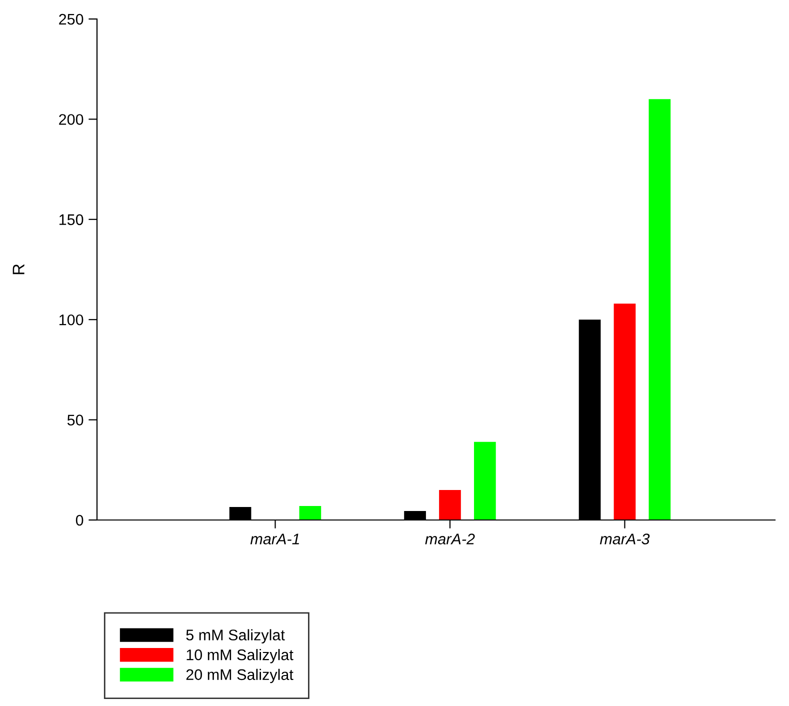 Image resolution: width=789 pixels, height=706 pixels. I want to click on legend-label: 5 mM Salizylat, so click(235, 636).